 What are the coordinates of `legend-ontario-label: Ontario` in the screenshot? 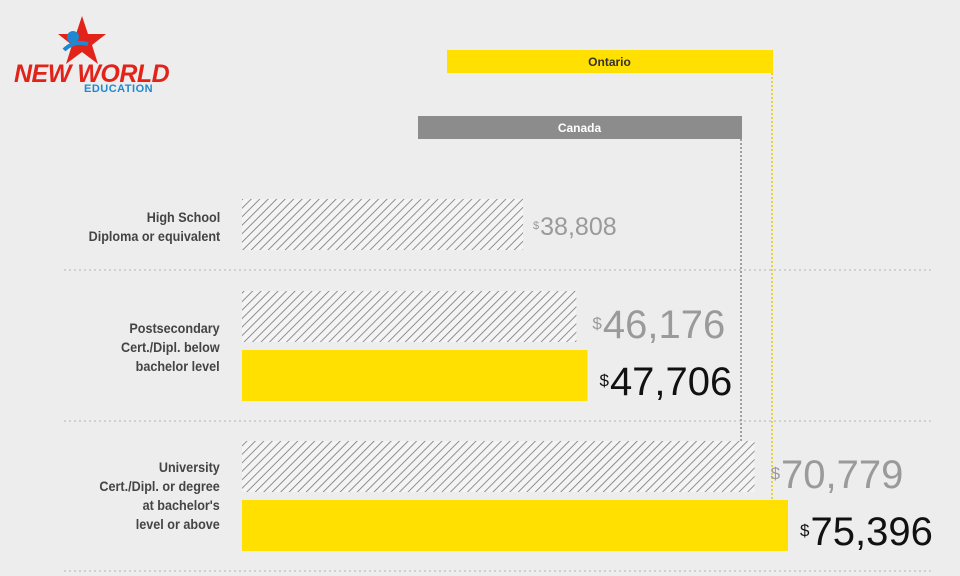 It's located at (609, 62).